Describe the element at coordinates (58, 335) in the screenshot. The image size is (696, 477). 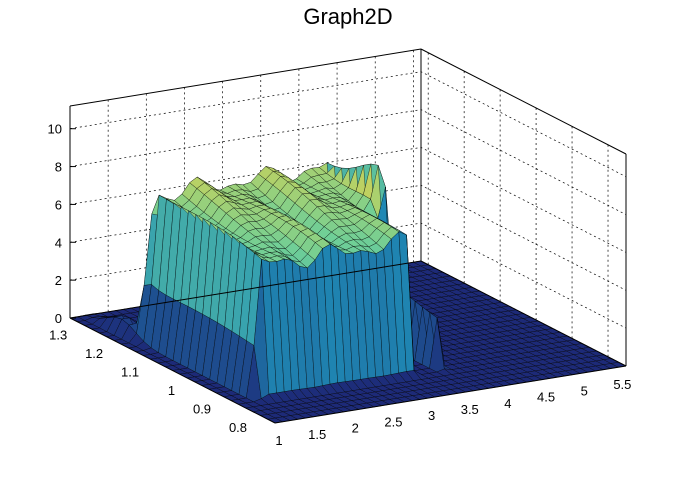
I see `y-tick-label: 1.3` at that location.